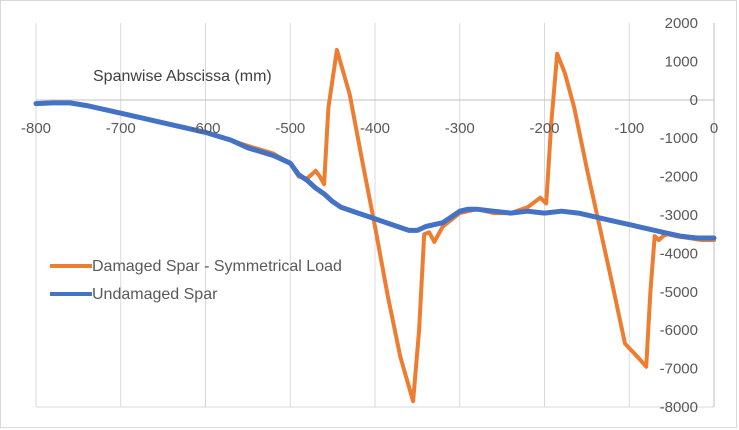 The image size is (739, 430). Describe the element at coordinates (155, 294) in the screenshot. I see `legend-label-undamaged: Undamaged Spar` at that location.